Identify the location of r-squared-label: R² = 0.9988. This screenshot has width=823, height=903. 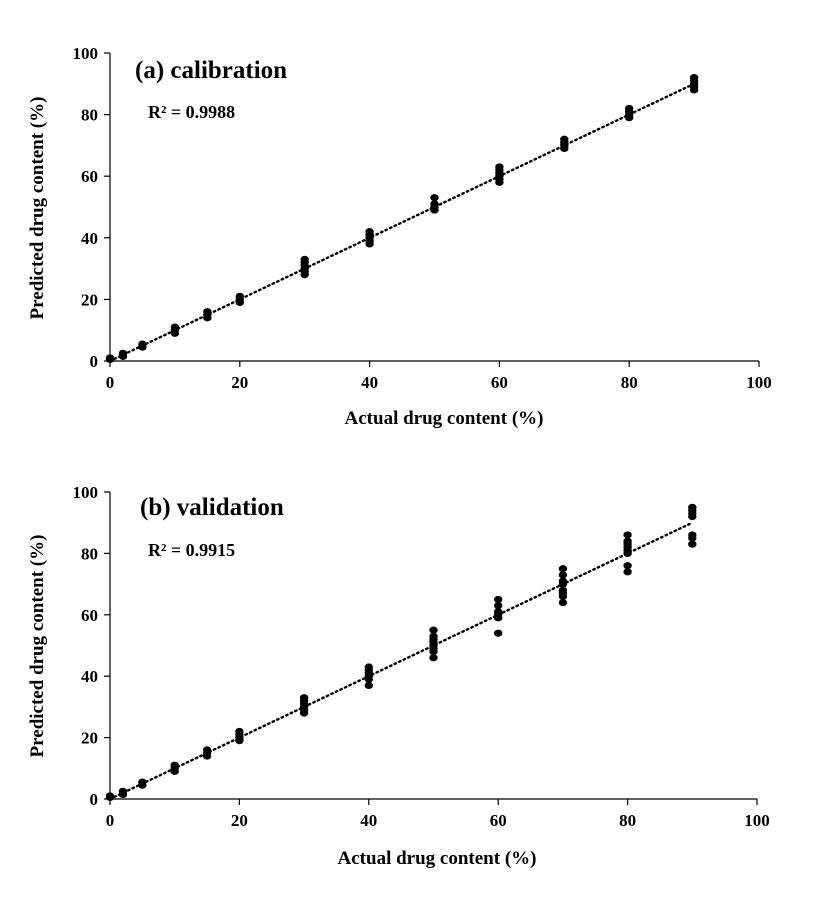
(191, 112).